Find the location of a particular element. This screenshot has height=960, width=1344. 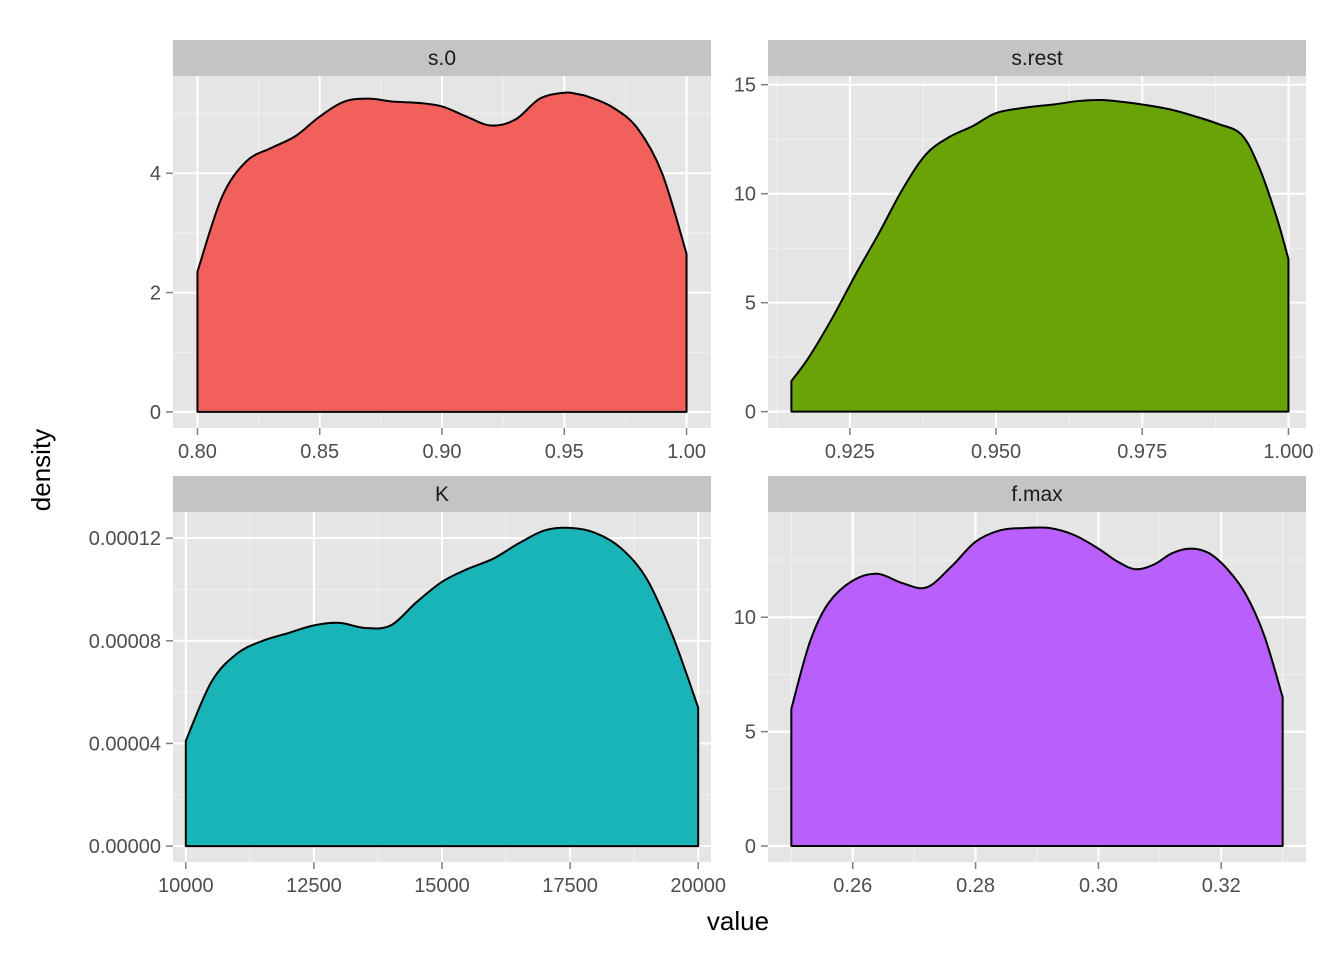

x-tick-label: 0.32 is located at coordinates (1221, 886).